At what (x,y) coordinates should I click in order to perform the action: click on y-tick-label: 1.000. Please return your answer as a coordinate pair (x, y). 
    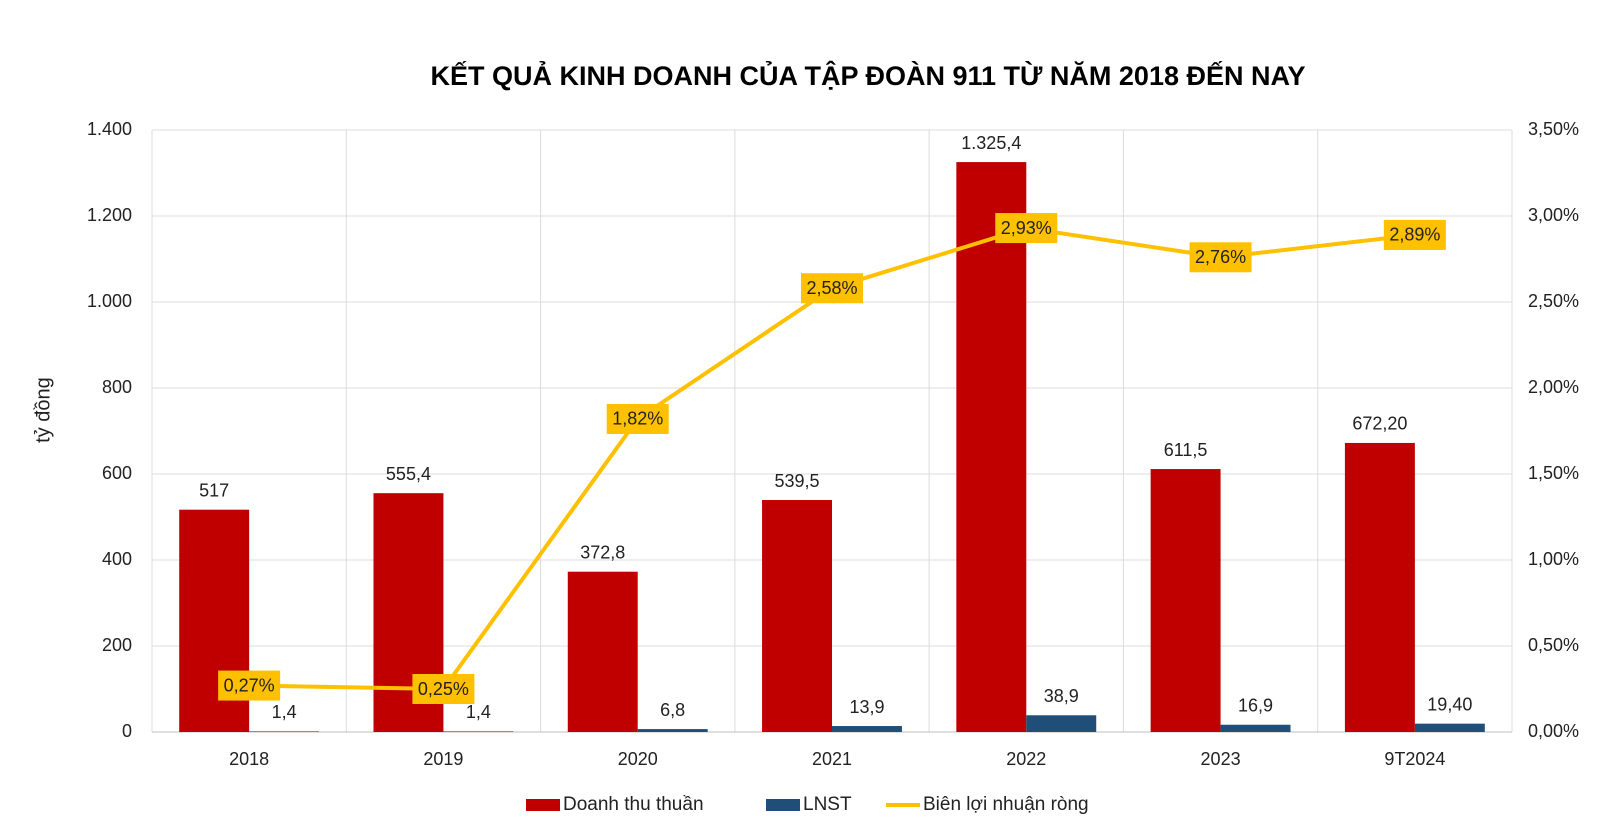
    Looking at the image, I should click on (109, 301).